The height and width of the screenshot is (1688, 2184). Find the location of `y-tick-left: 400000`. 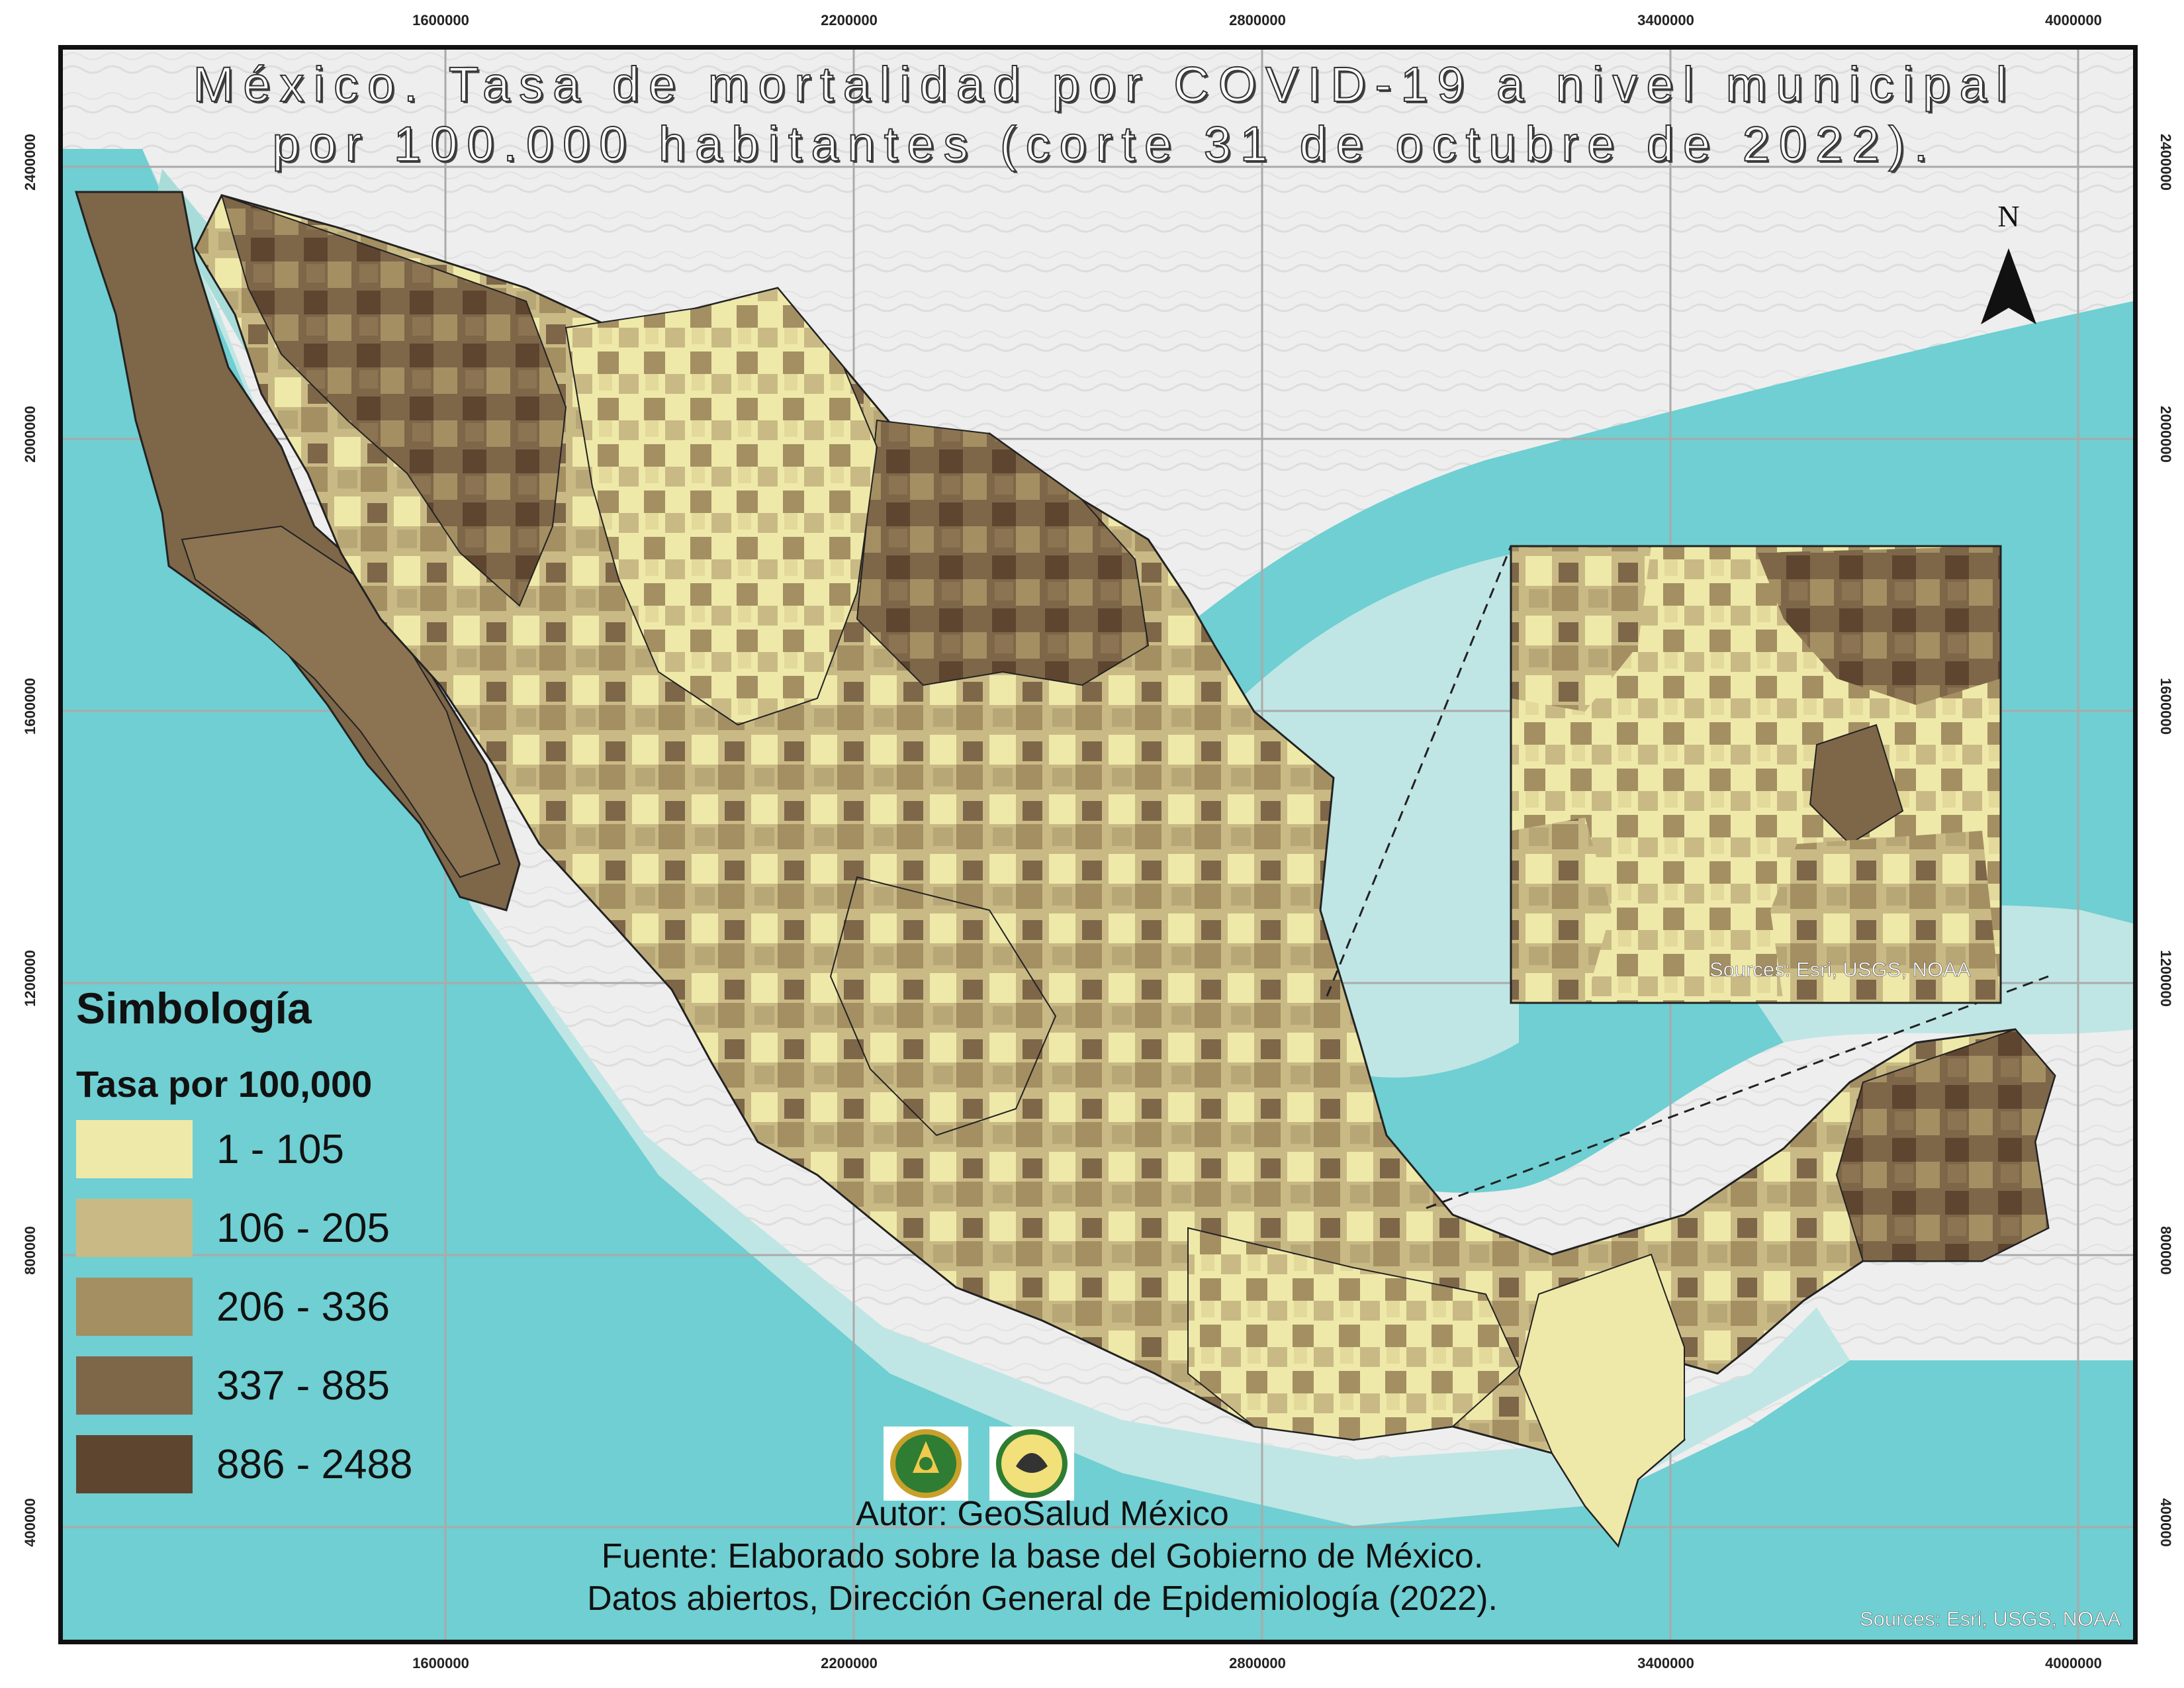

y-tick-left: 400000 is located at coordinates (30, 1522).